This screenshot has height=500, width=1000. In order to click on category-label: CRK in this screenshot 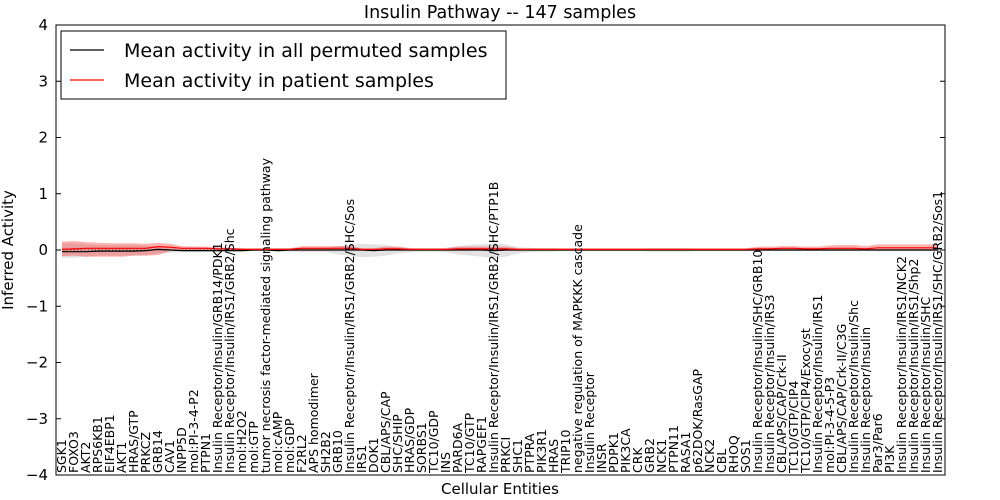, I will do `click(637, 460)`.